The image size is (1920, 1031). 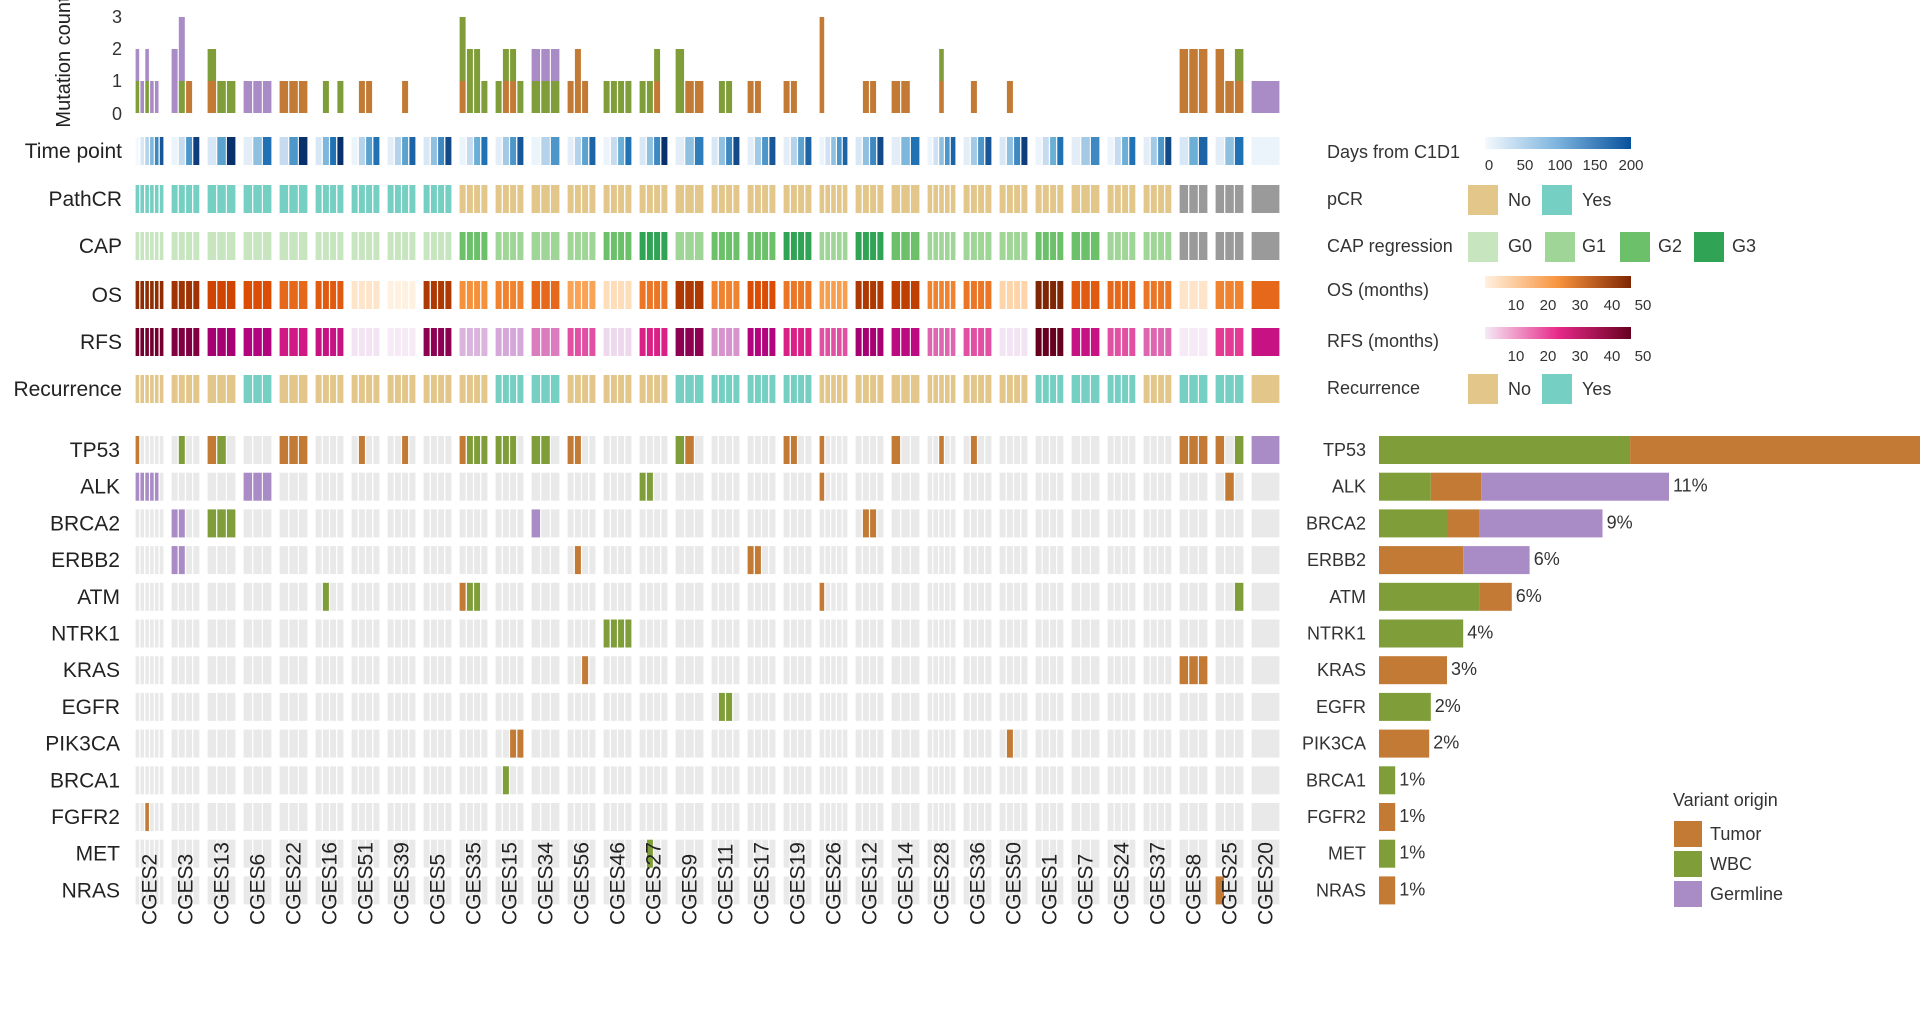 I want to click on legend-os-tick-1: 20, so click(x=1548, y=305).